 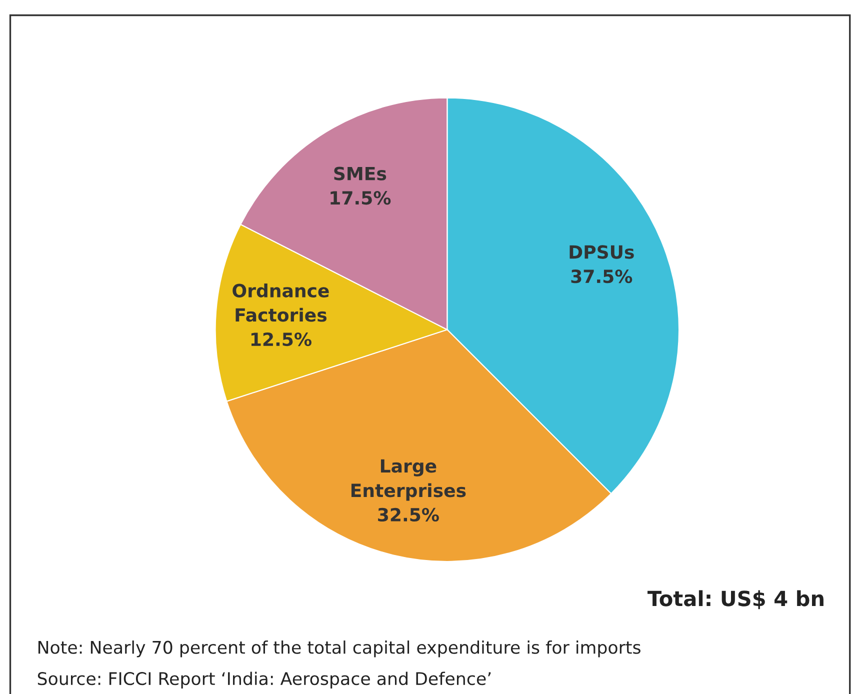 I want to click on text: Total: US$ 4 bn, so click(x=736, y=600).